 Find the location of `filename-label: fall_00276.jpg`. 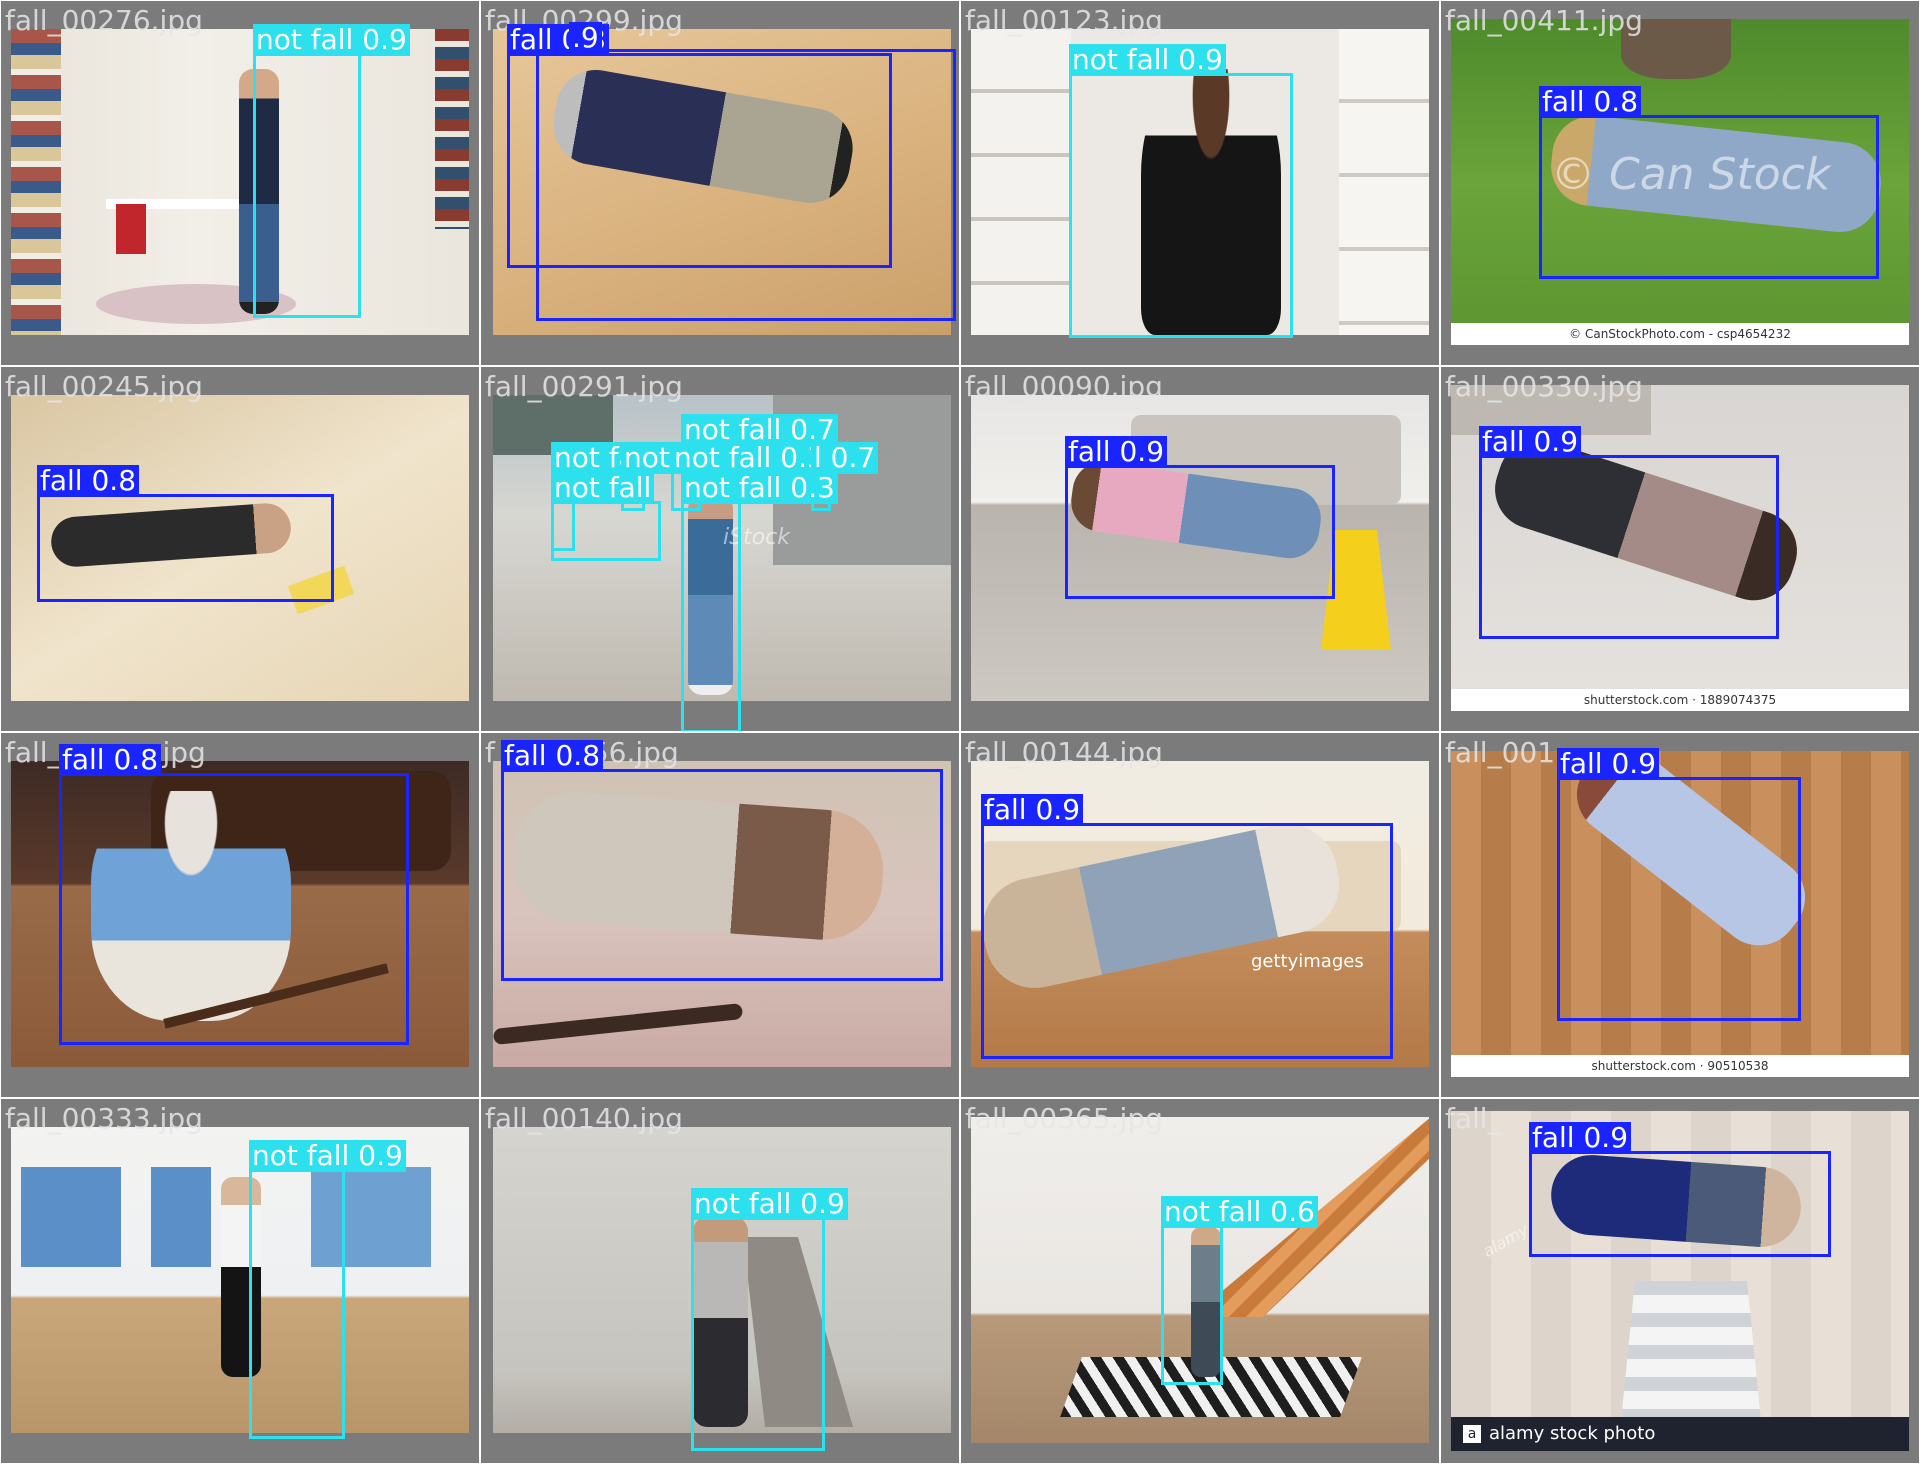

filename-label: fall_00276.jpg is located at coordinates (104, 21).